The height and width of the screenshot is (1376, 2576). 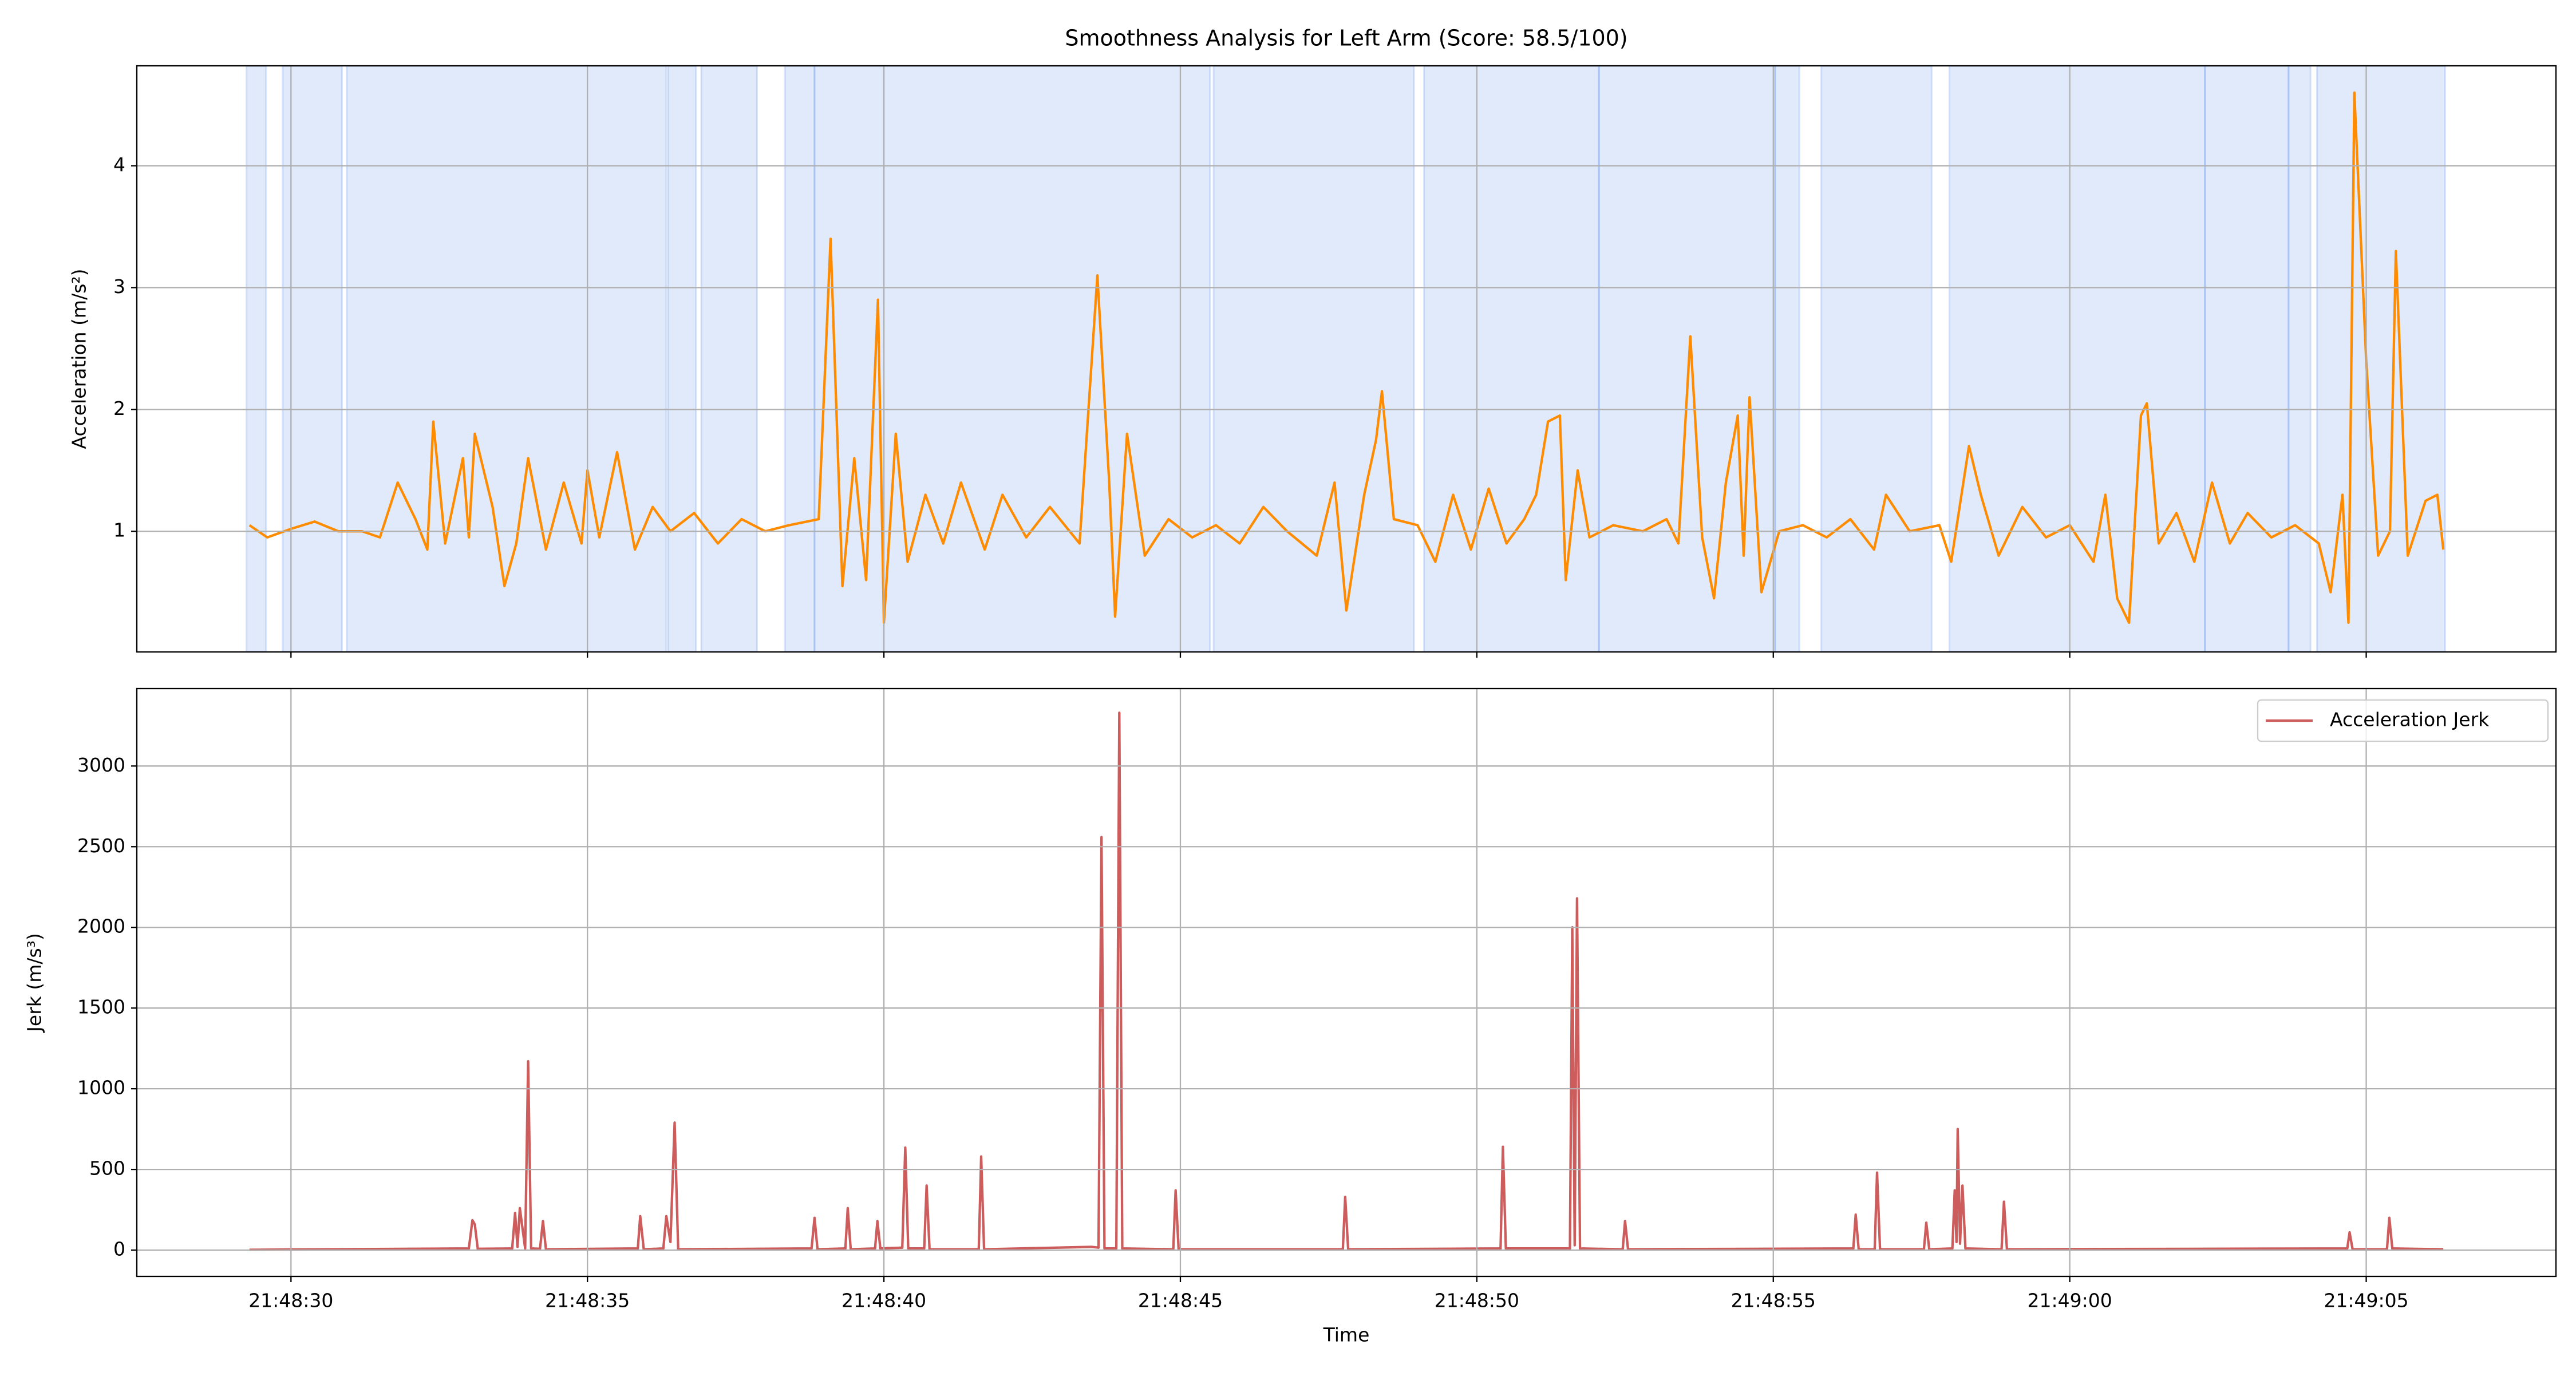 I want to click on y-axis-label: Acceleration (m/s²), so click(x=79, y=359).